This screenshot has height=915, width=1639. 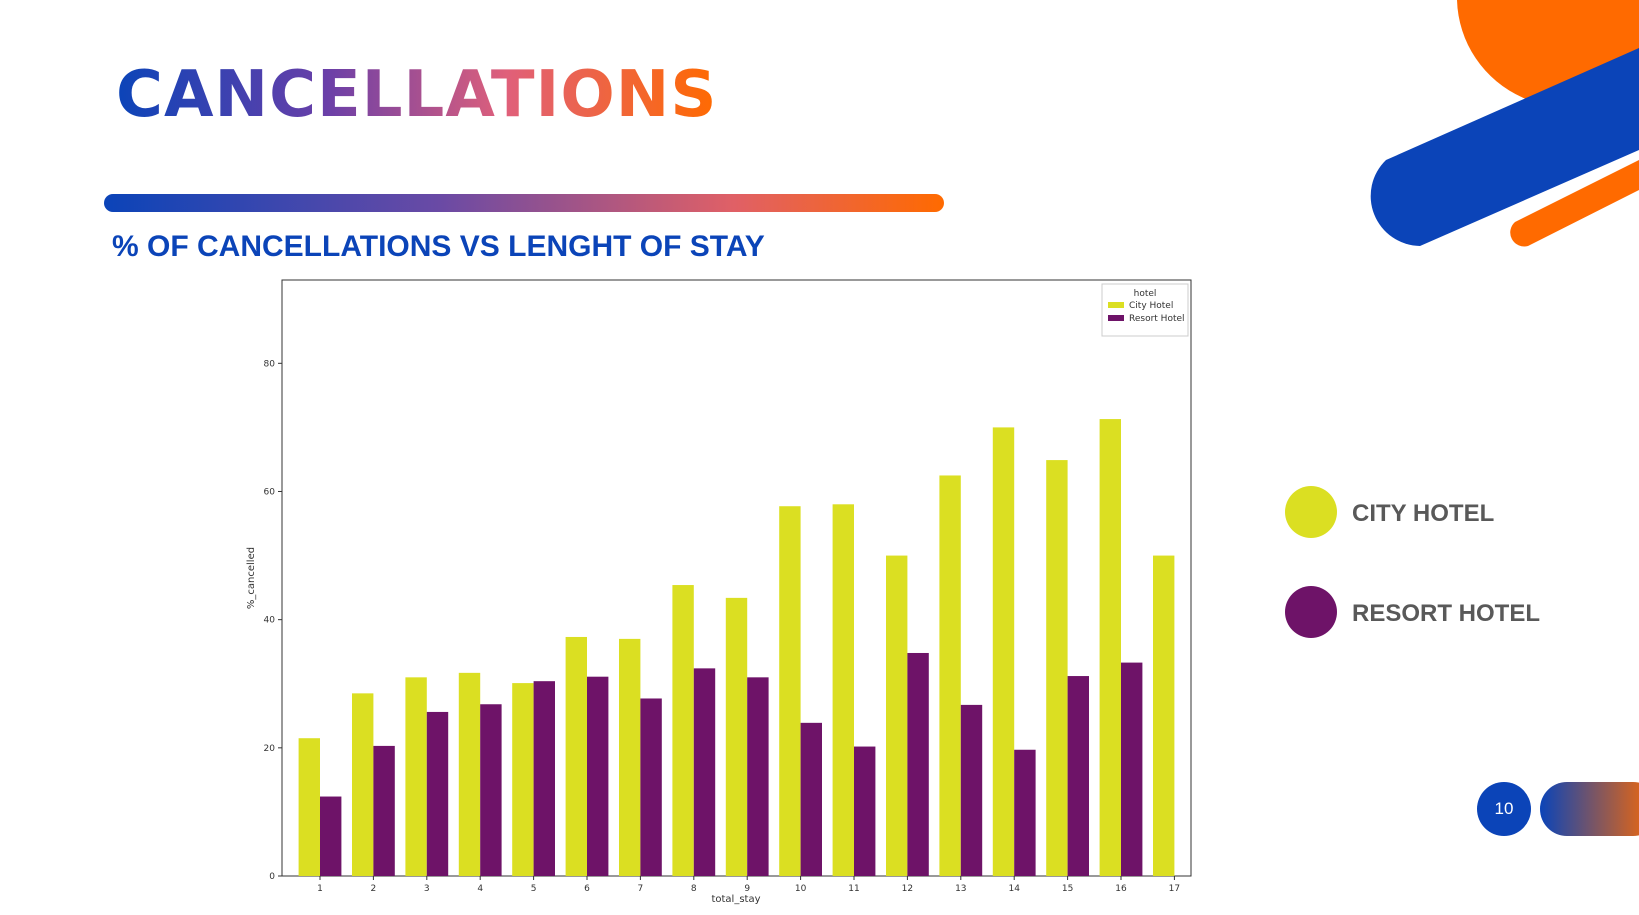 What do you see at coordinates (1446, 613) in the screenshot?
I see `resort-hotel-label: RESORT HOTEL` at bounding box center [1446, 613].